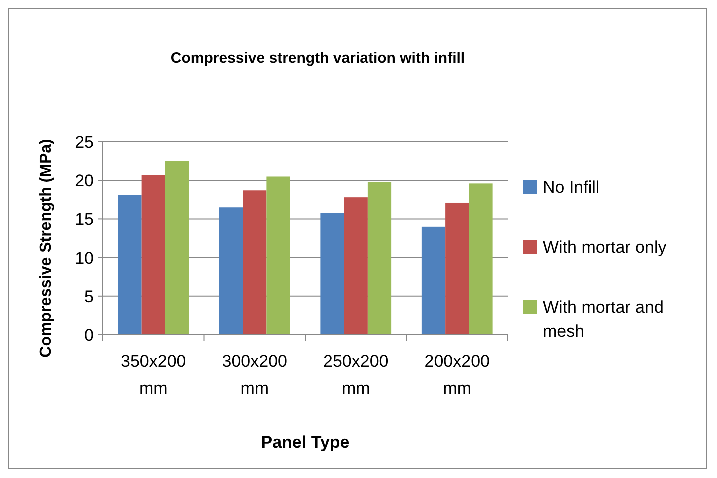 This screenshot has height=478, width=717. Describe the element at coordinates (457, 375) in the screenshot. I see `x-tick-label: 200x200 mm` at that location.